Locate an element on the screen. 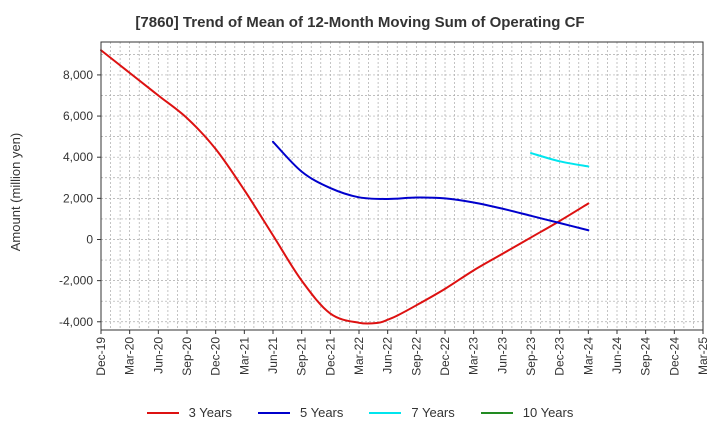  x-tick-label: Mar-24 is located at coordinates (588, 356).